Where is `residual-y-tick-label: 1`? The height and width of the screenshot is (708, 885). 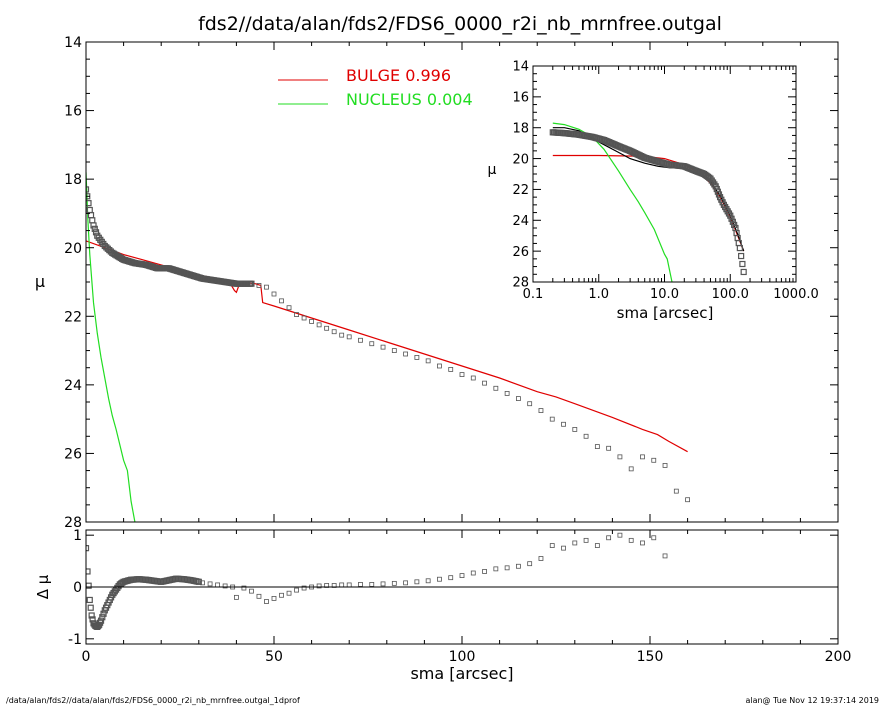 residual-y-tick-label: 1 is located at coordinates (77, 536).